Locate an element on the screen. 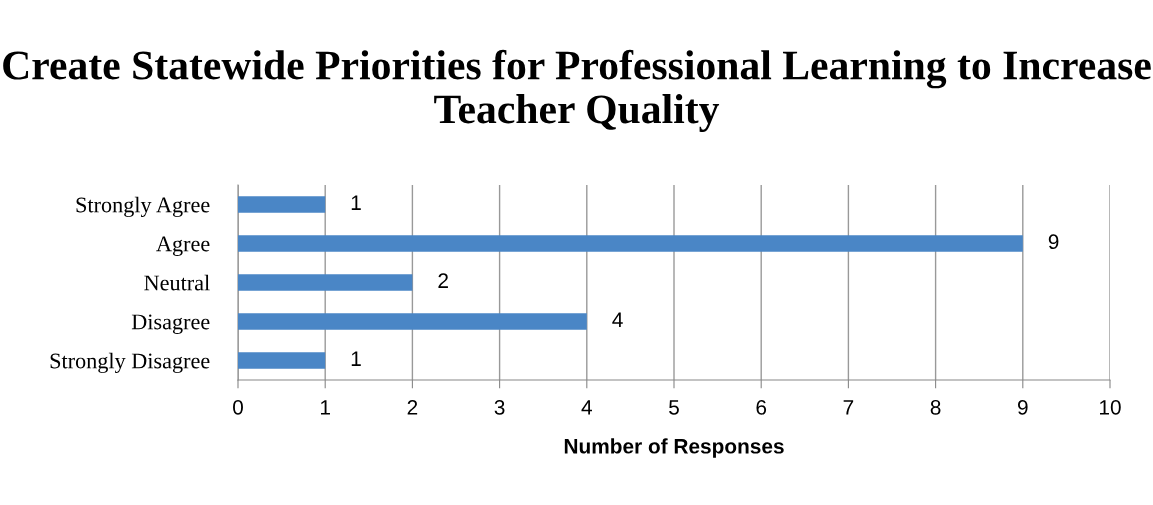 The height and width of the screenshot is (505, 1153). x-tick-label: 10 is located at coordinates (1110, 407).